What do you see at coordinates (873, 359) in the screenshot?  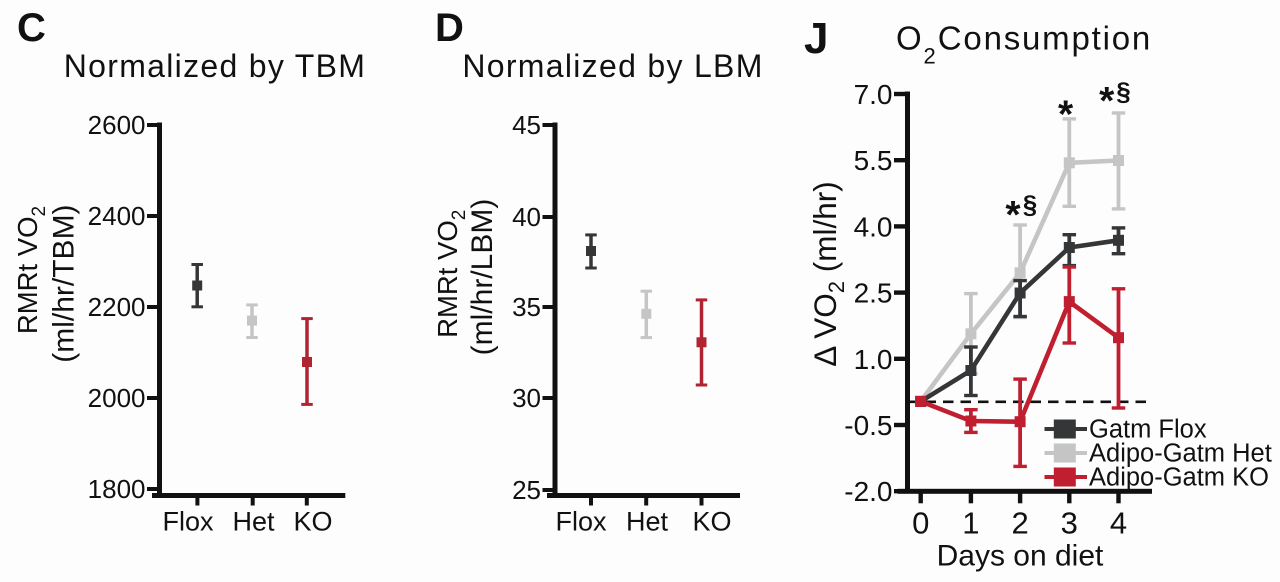 I see `svg-text: 1.0` at bounding box center [873, 359].